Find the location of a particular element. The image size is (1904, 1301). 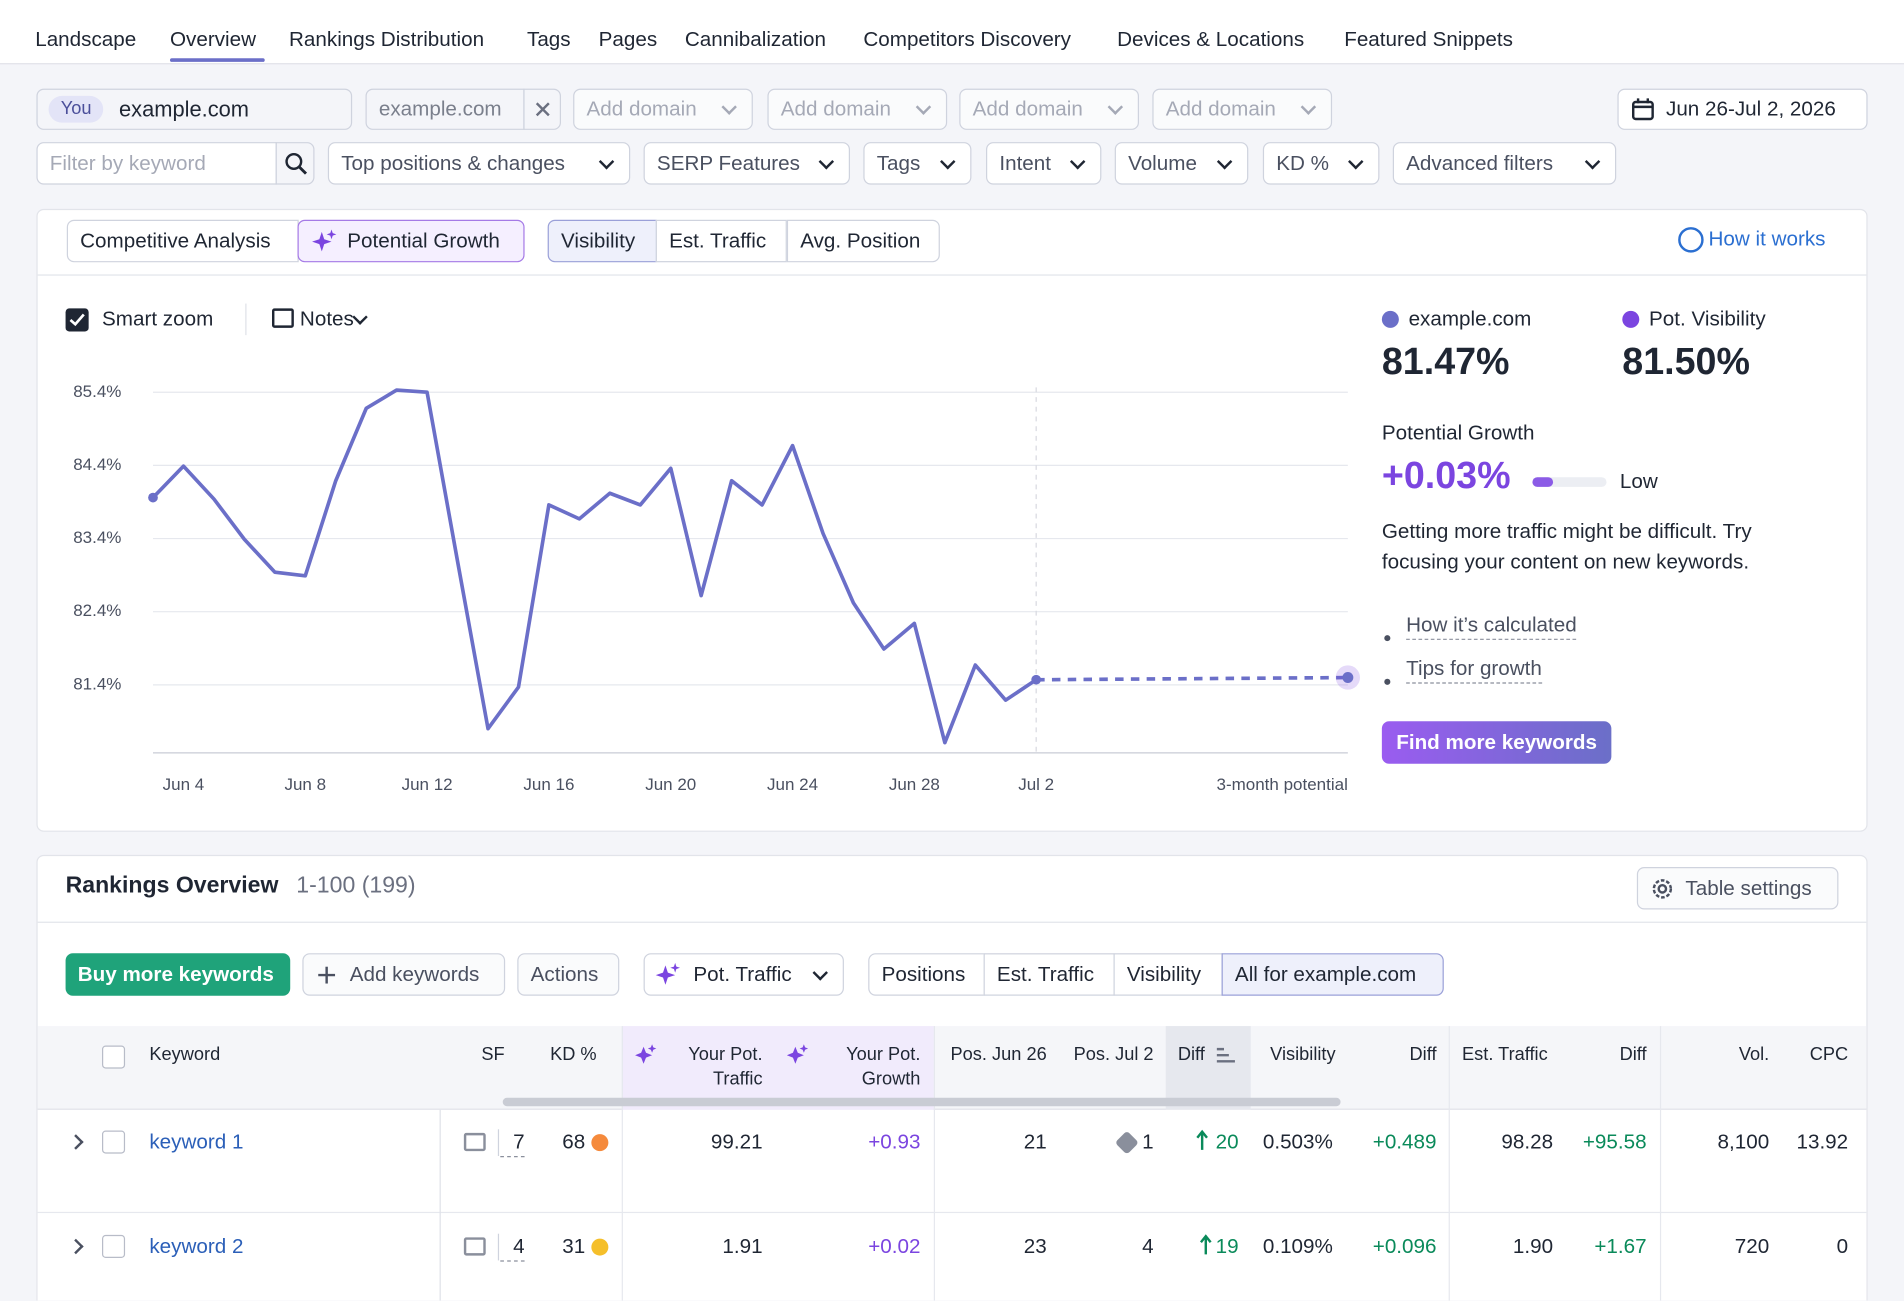

remove-competitor is located at coordinates (542, 109).